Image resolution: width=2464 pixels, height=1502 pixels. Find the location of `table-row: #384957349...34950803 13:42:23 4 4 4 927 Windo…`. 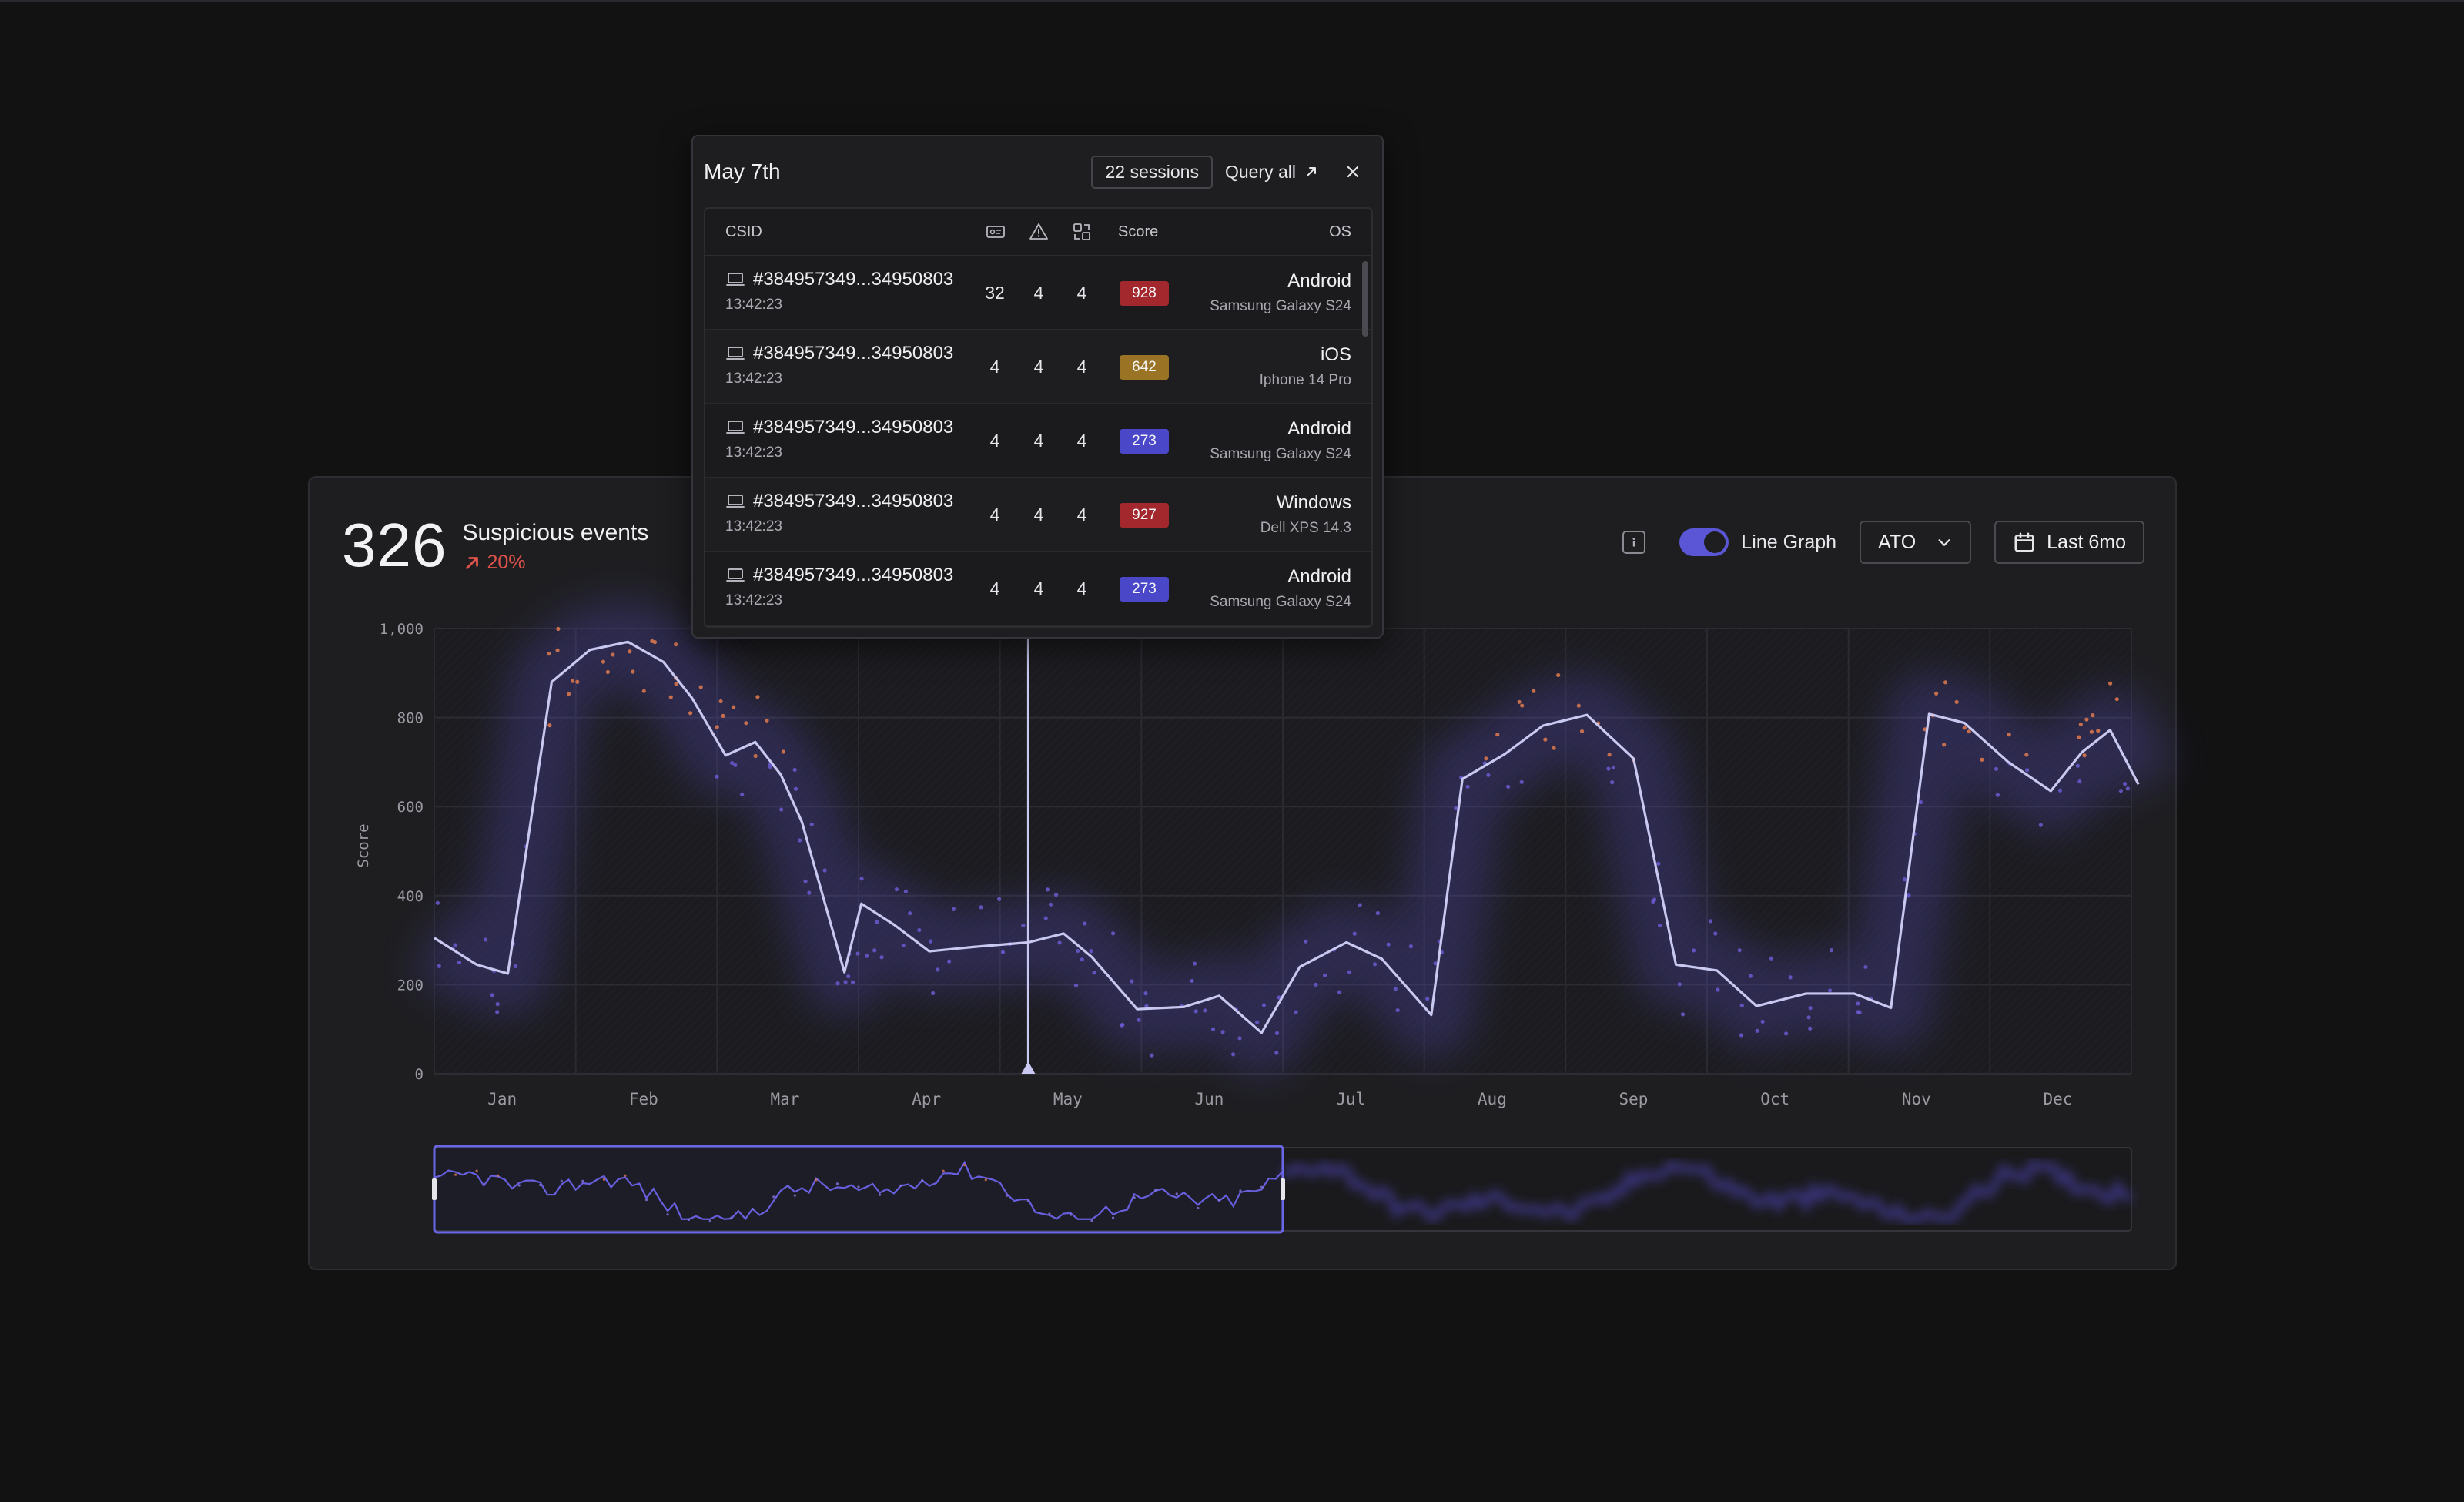

table-row: #384957349...34950803 13:42:23 4 4 4 927 Windo… is located at coordinates (1038, 515).